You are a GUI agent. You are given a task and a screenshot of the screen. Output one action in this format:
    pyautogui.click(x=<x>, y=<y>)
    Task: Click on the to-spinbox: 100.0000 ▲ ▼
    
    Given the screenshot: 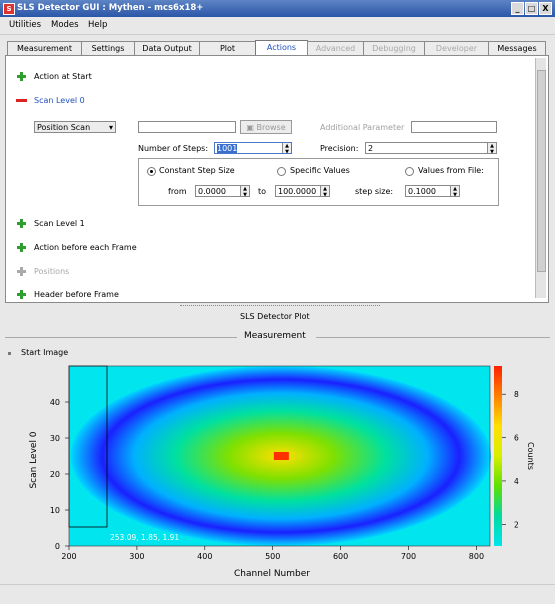 What is the action you would take?
    pyautogui.click(x=302, y=191)
    